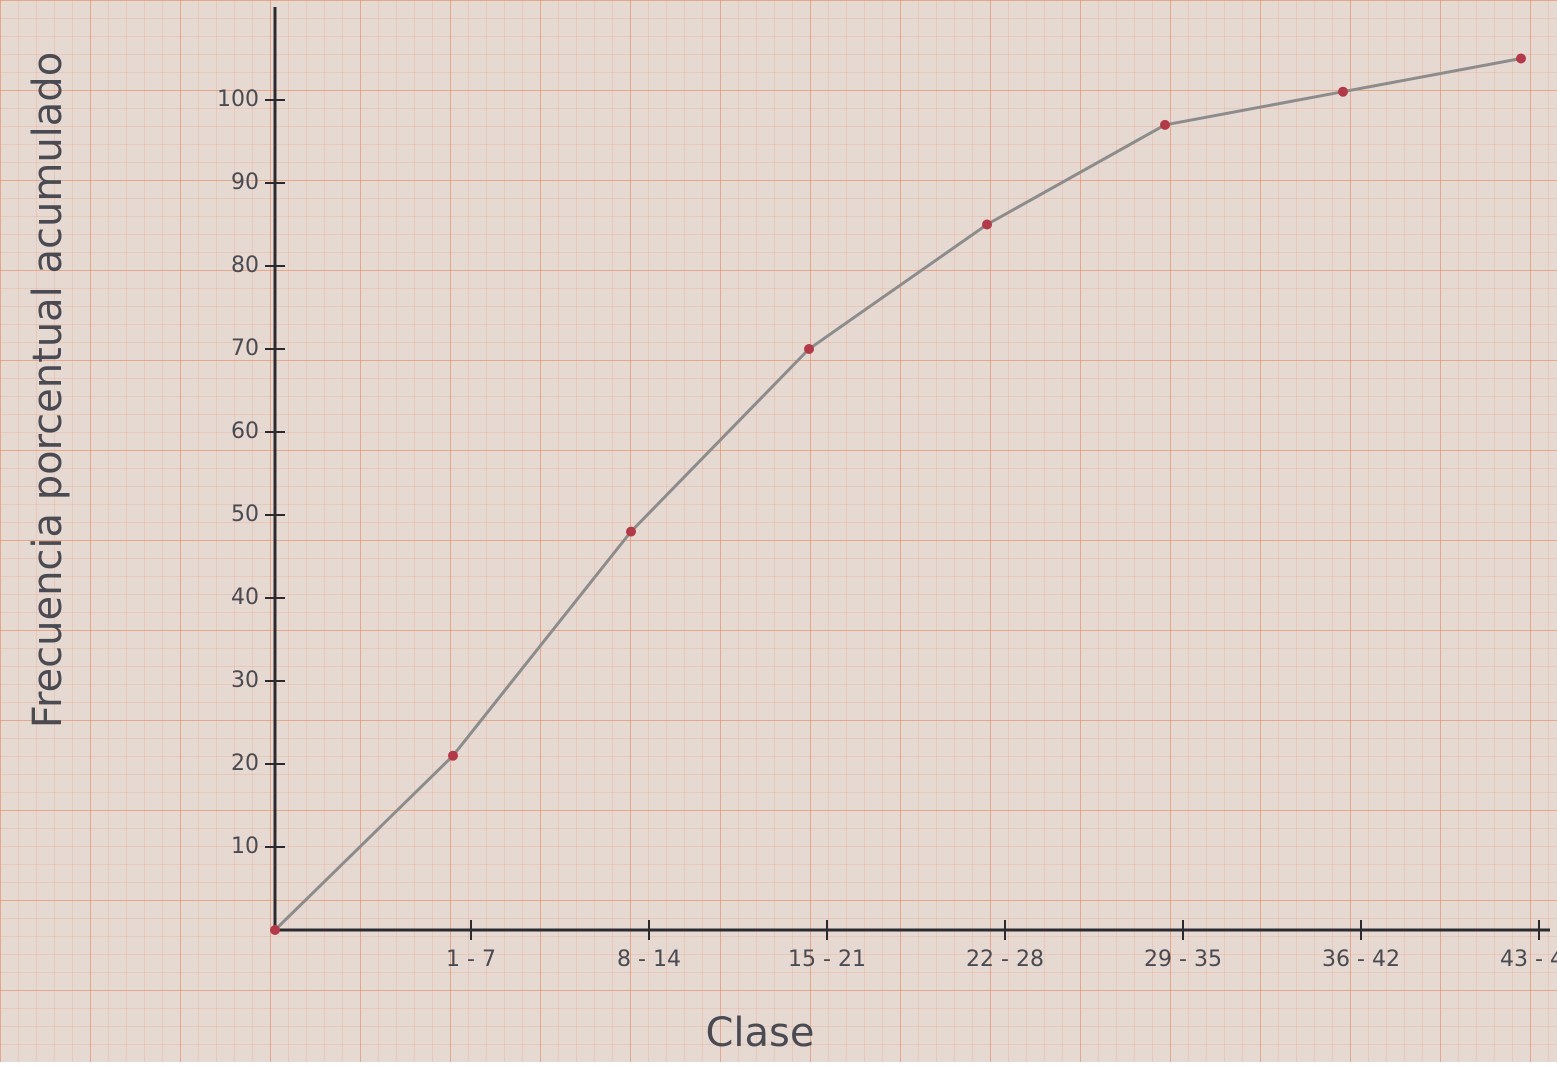 This screenshot has width=1557, height=1066. I want to click on y-tick-label: 40, so click(245, 597).